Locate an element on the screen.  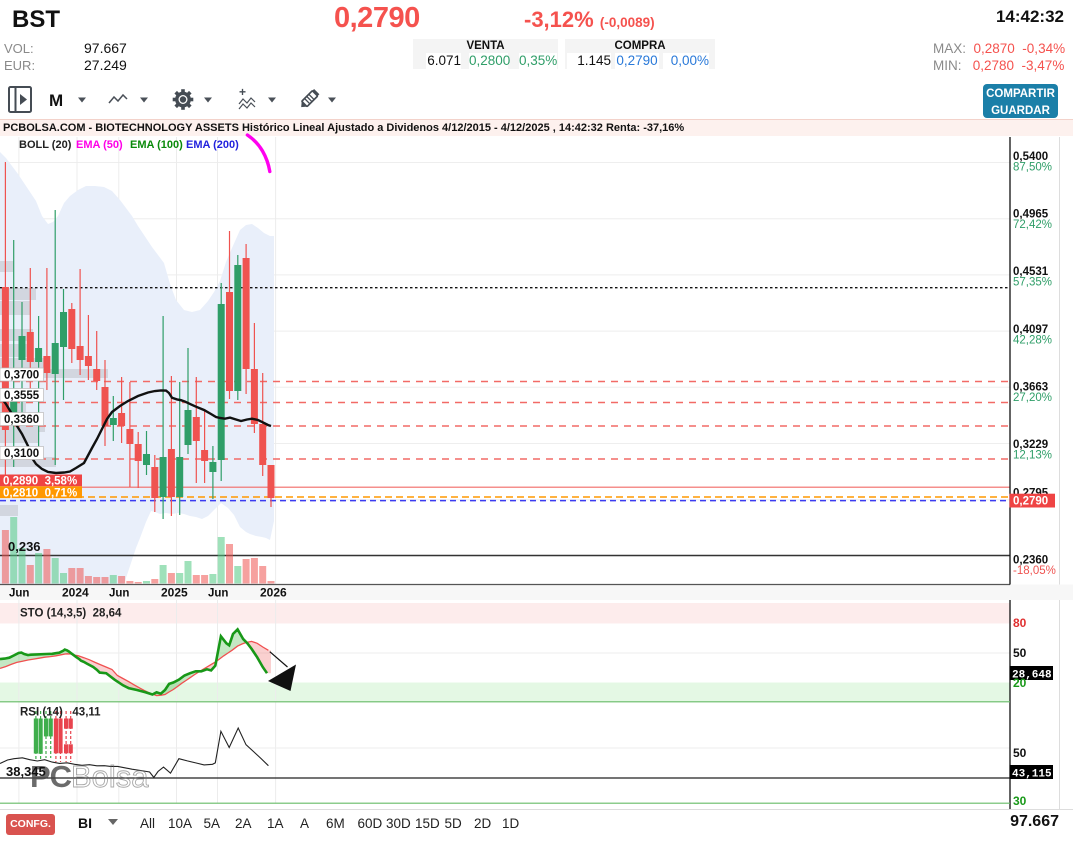
svg-text: 20 is located at coordinates (1020, 683).